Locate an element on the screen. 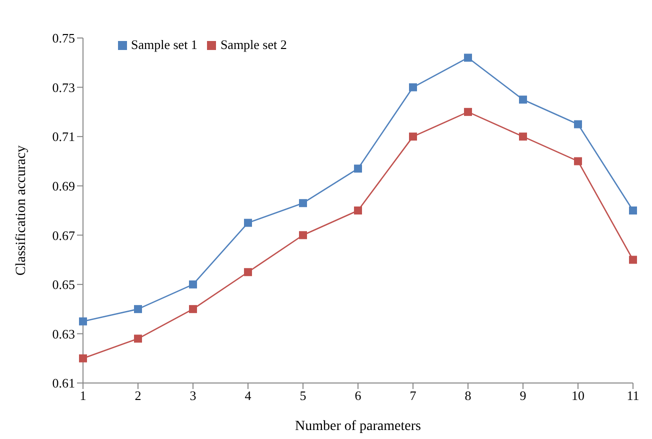 The height and width of the screenshot is (439, 652). x-tick-label: 8 is located at coordinates (468, 396).